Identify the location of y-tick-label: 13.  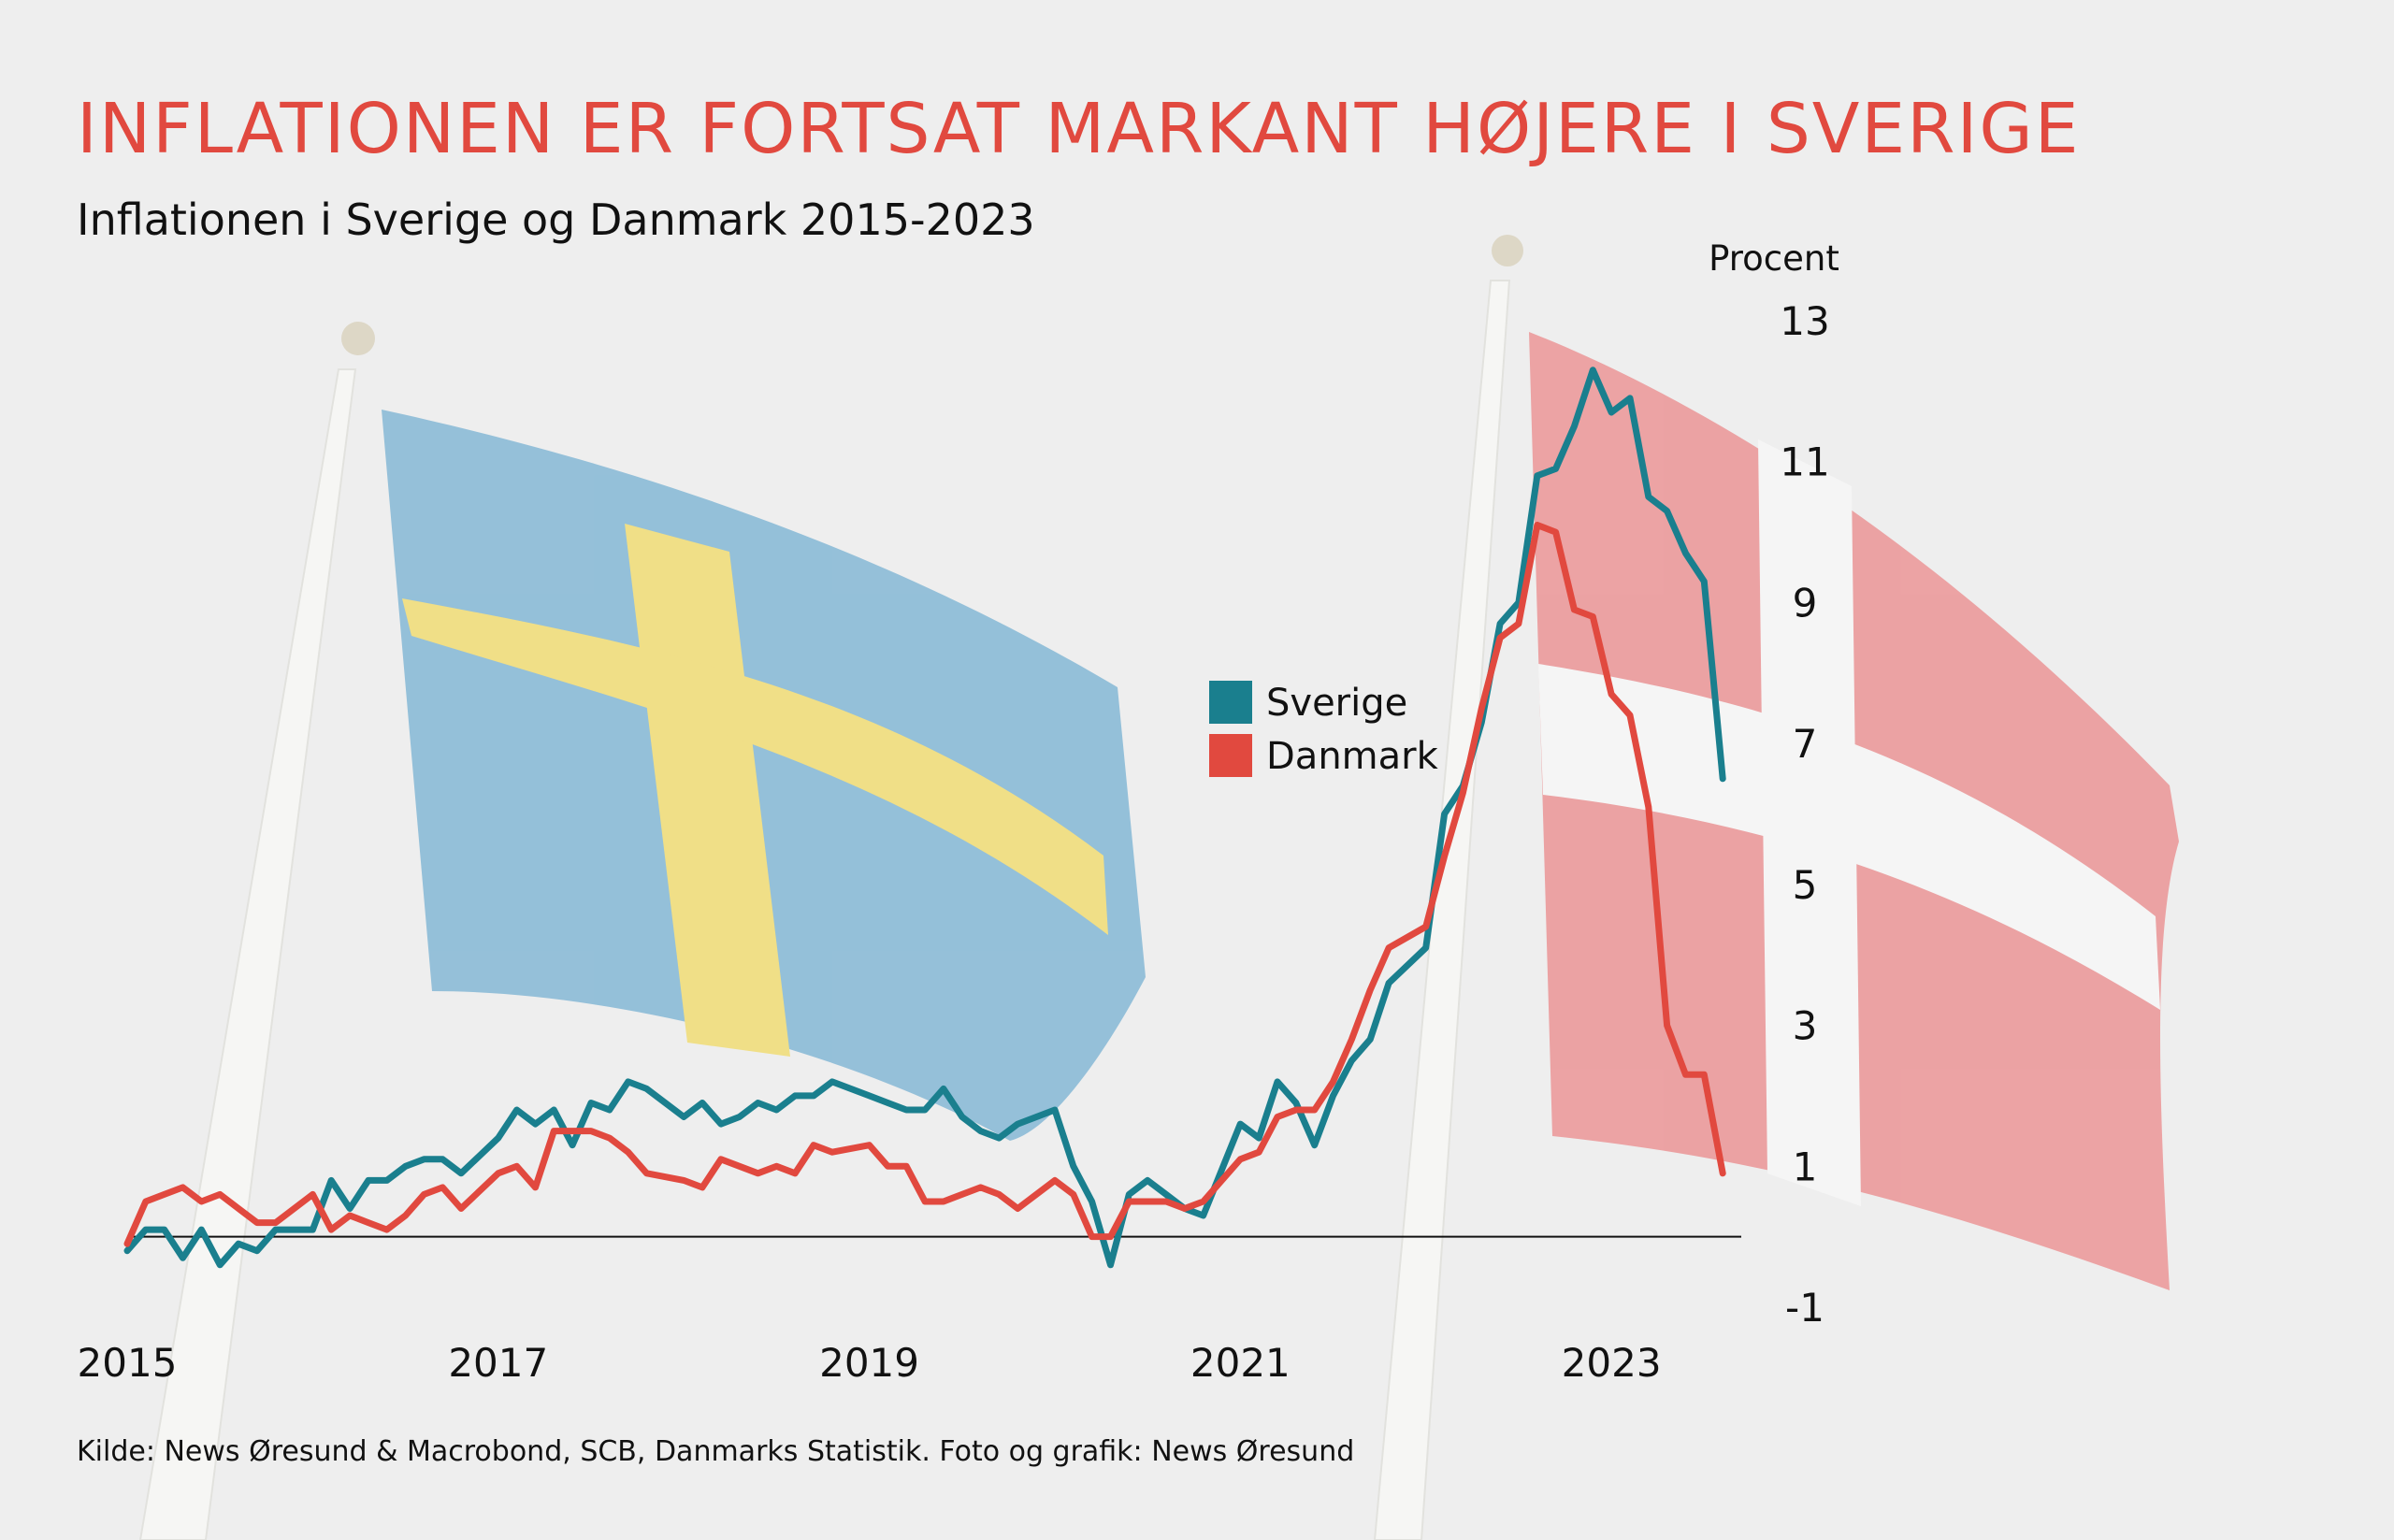
(1804, 321).